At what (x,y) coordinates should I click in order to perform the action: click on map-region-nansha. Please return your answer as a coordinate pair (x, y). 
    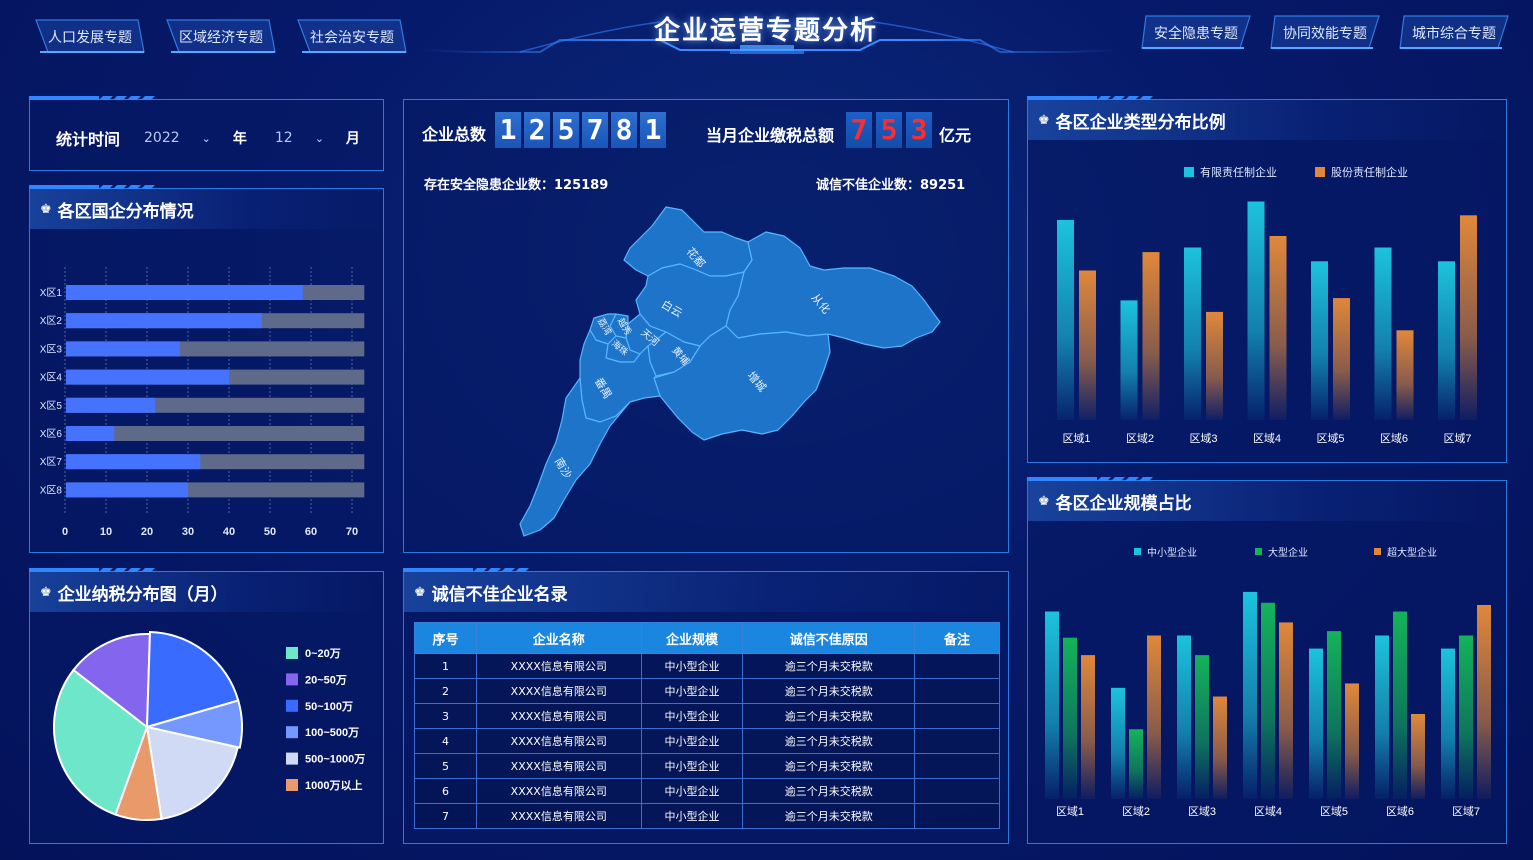
    Looking at the image, I should click on (575, 457).